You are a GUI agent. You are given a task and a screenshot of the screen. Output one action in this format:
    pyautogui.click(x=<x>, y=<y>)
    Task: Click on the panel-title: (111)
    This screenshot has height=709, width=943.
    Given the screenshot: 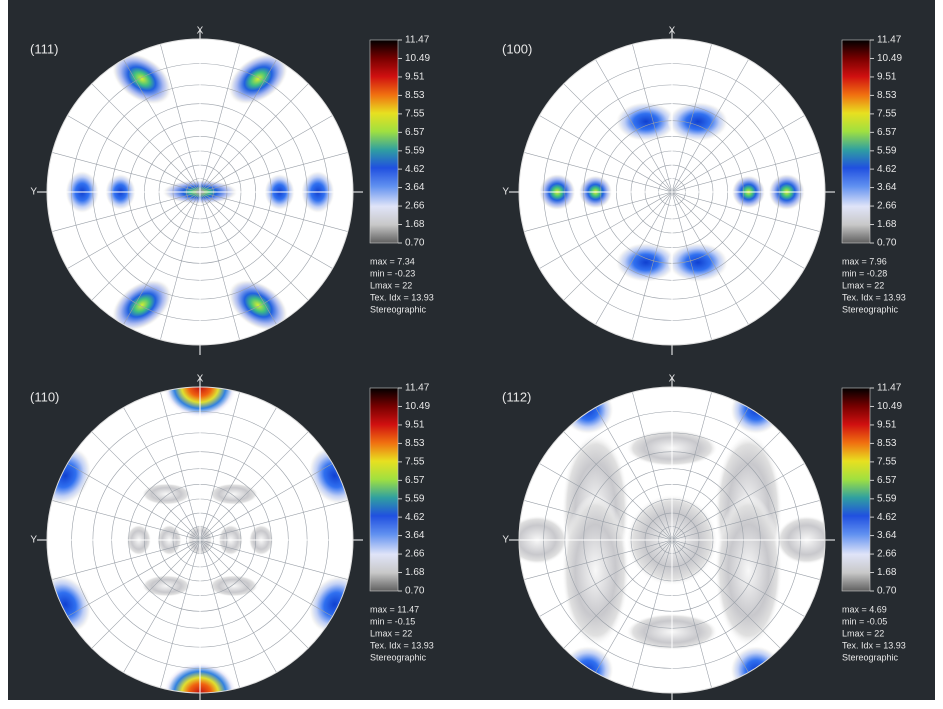 What is the action you would take?
    pyautogui.click(x=44, y=48)
    